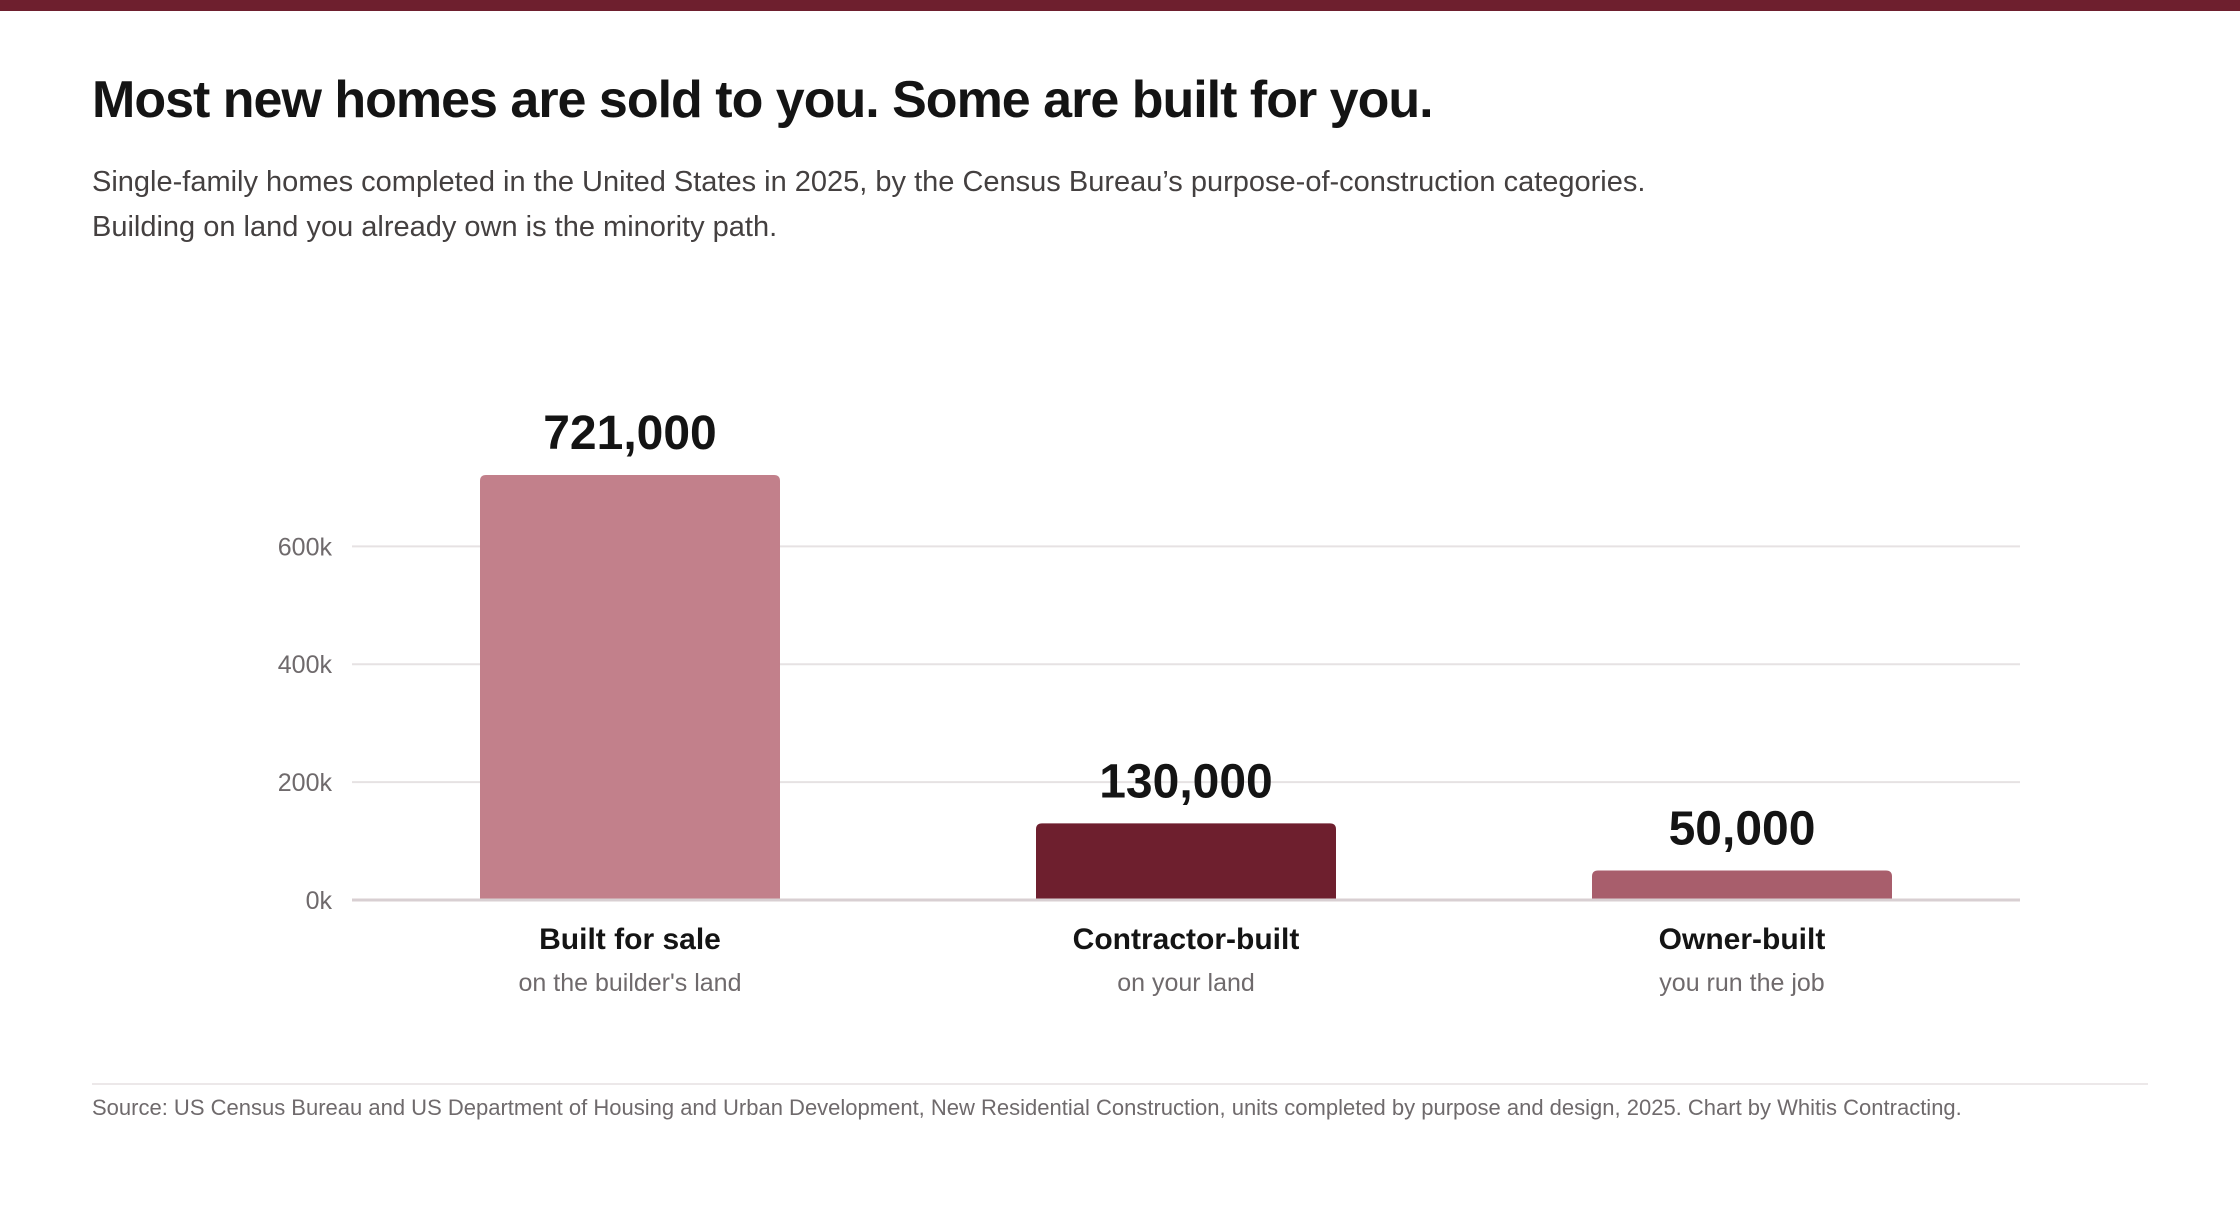 The image size is (2240, 1220). I want to click on bar-owner-built, so click(1742, 885).